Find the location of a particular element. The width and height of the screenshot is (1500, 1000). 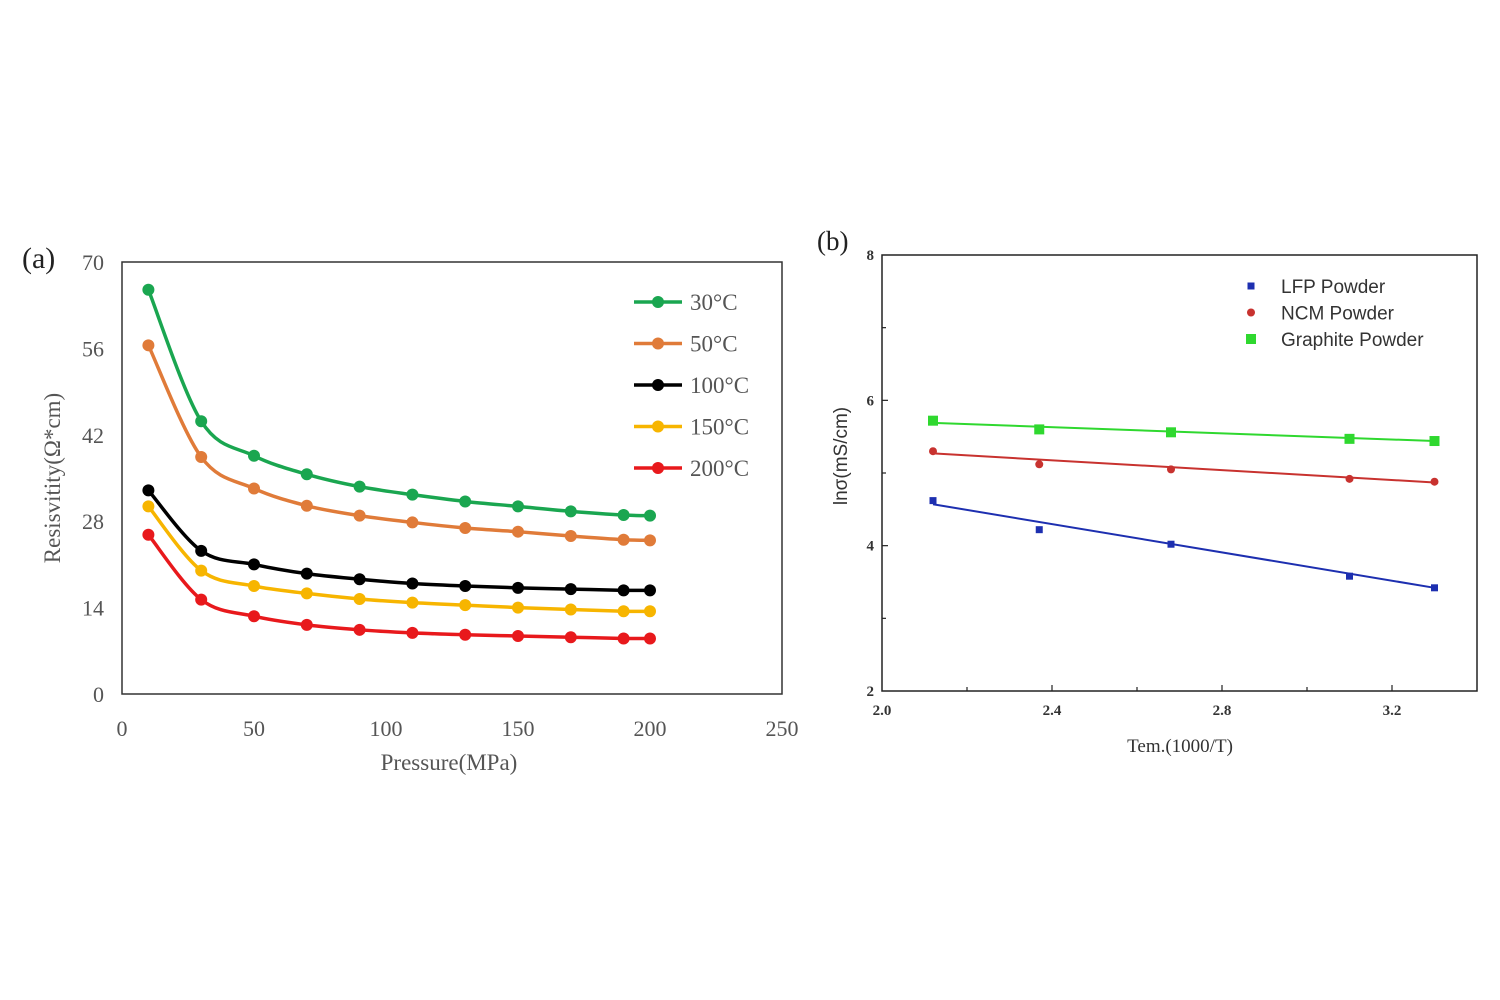

chart-b-x-tick-label: 2.4 is located at coordinates (1052, 711).